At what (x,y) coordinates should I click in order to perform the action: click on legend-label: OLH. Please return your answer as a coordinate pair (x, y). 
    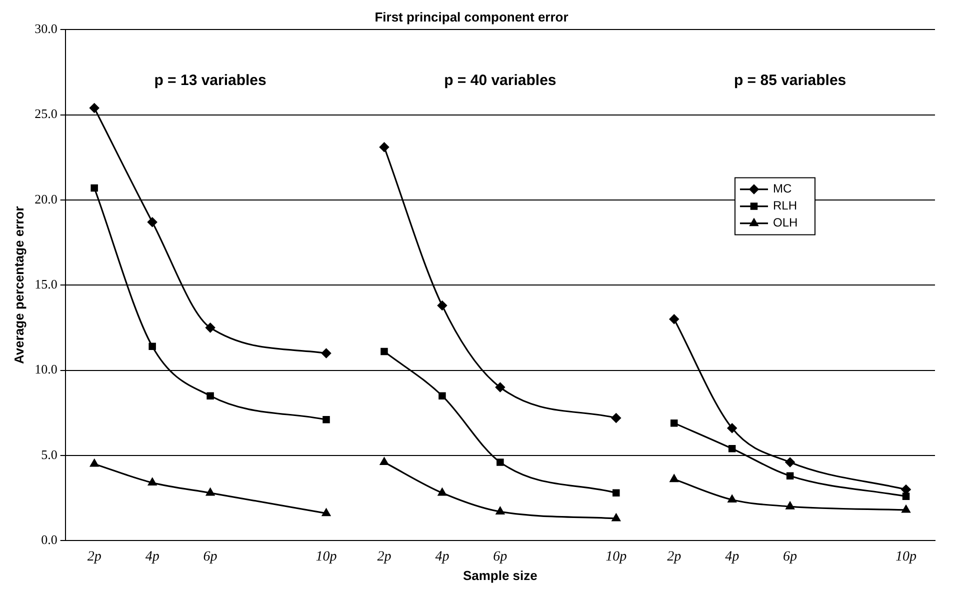
    Looking at the image, I should click on (785, 223).